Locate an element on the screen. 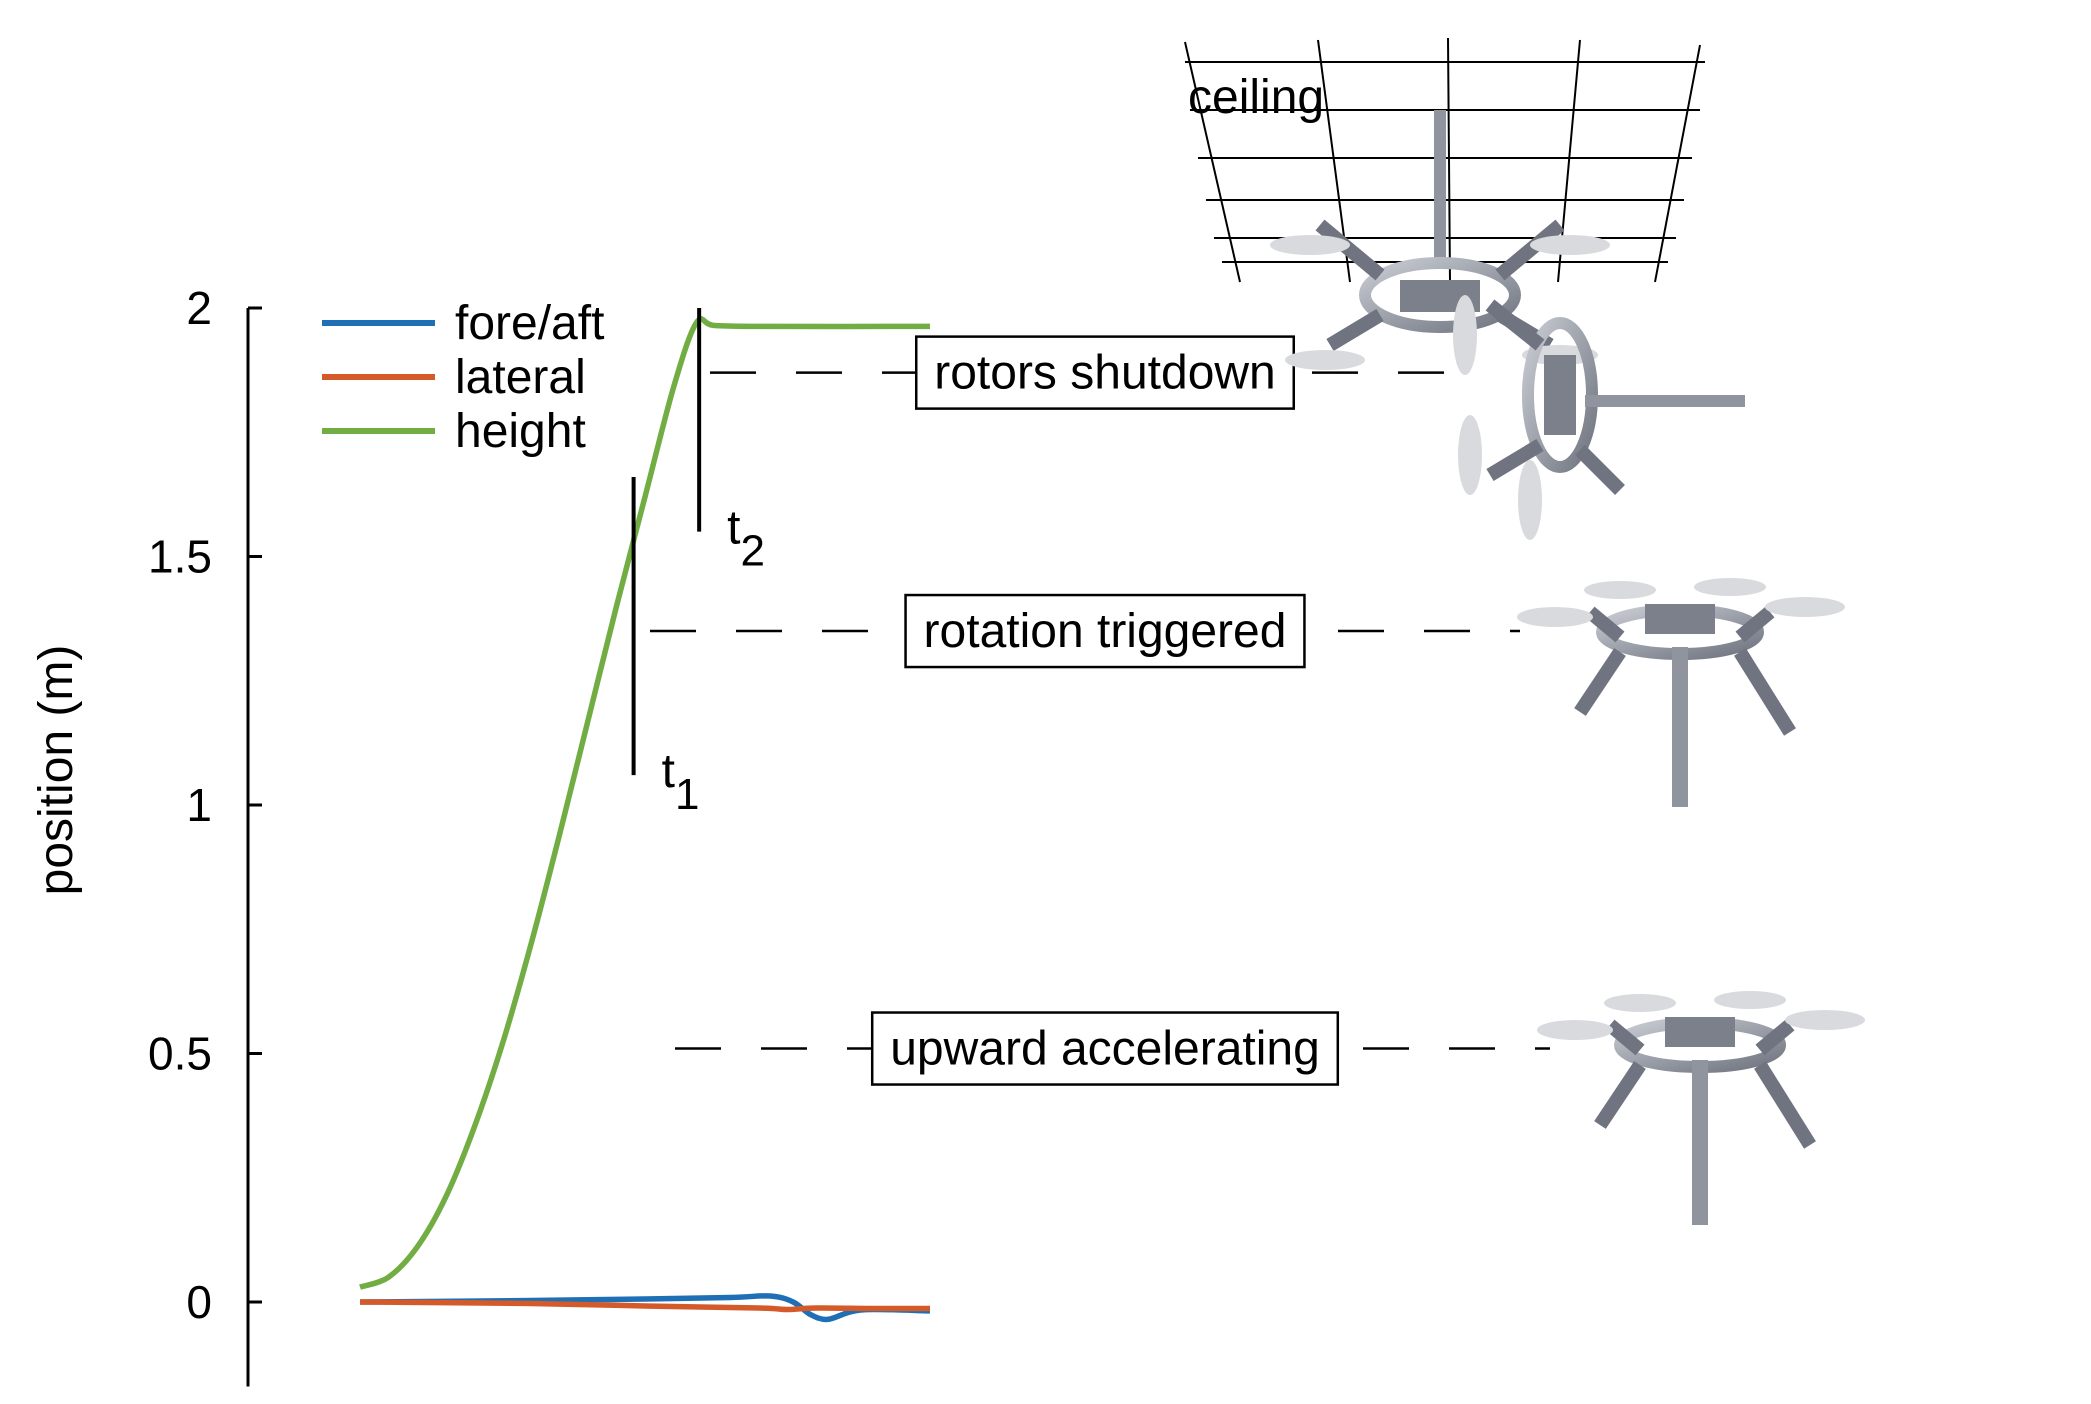 The height and width of the screenshot is (1404, 2091). drone-upward-accelerating-illustration is located at coordinates (1701, 1108).